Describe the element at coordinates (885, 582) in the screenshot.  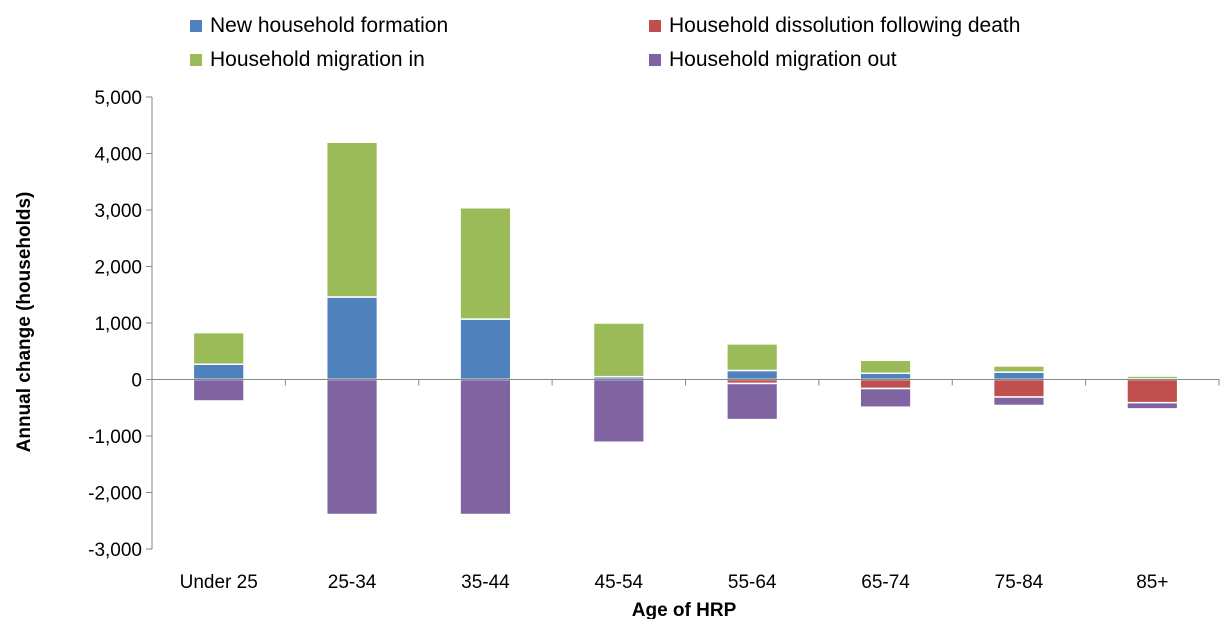
I see `x-tick-label: 65-74` at that location.